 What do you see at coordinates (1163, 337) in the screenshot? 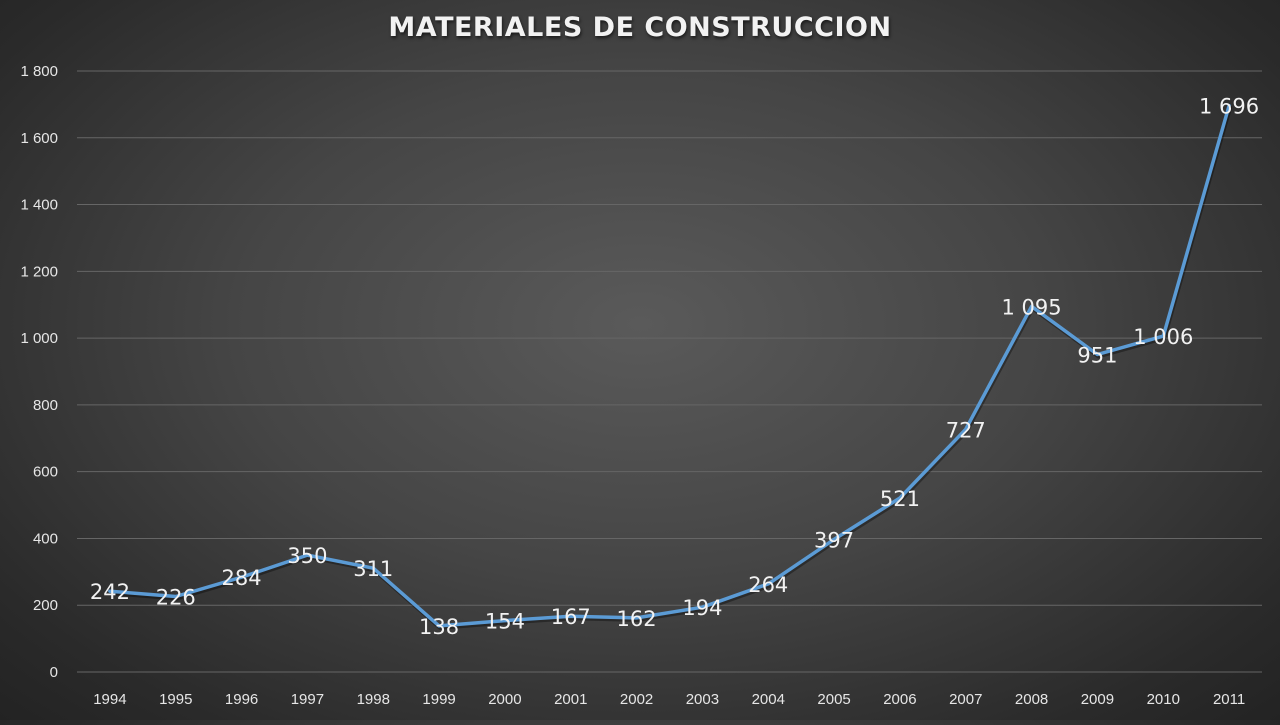
I see `data-label: 1 006` at bounding box center [1163, 337].